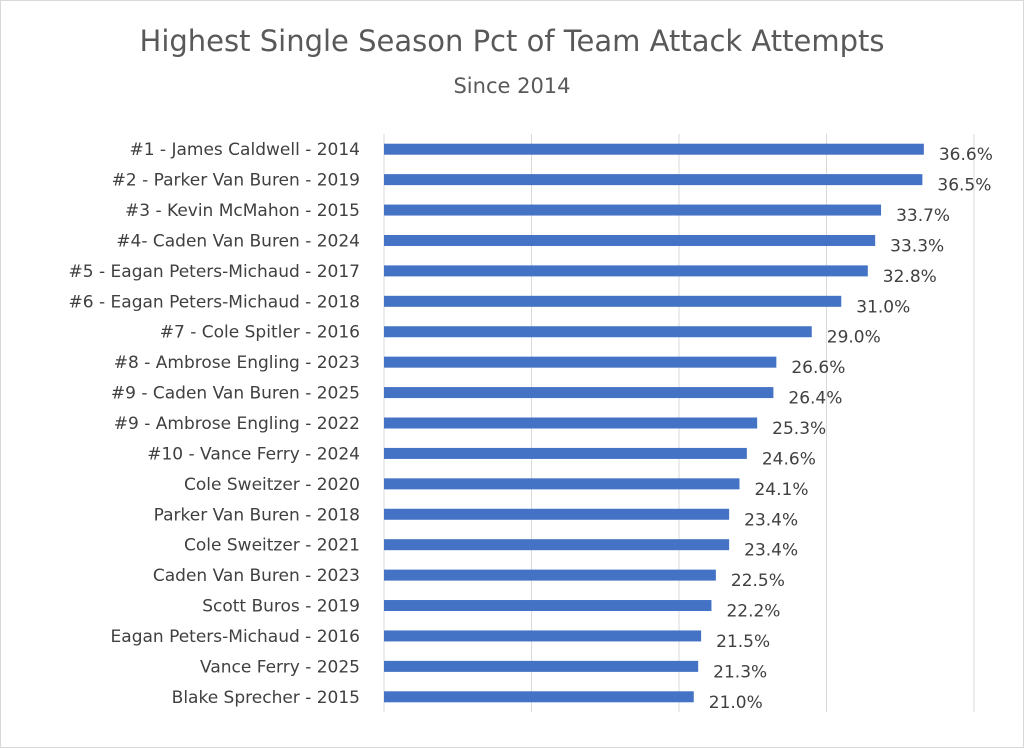 Image resolution: width=1024 pixels, height=748 pixels. Describe the element at coordinates (256, 576) in the screenshot. I see `category-label-15: Caden Van Buren - 2023` at that location.